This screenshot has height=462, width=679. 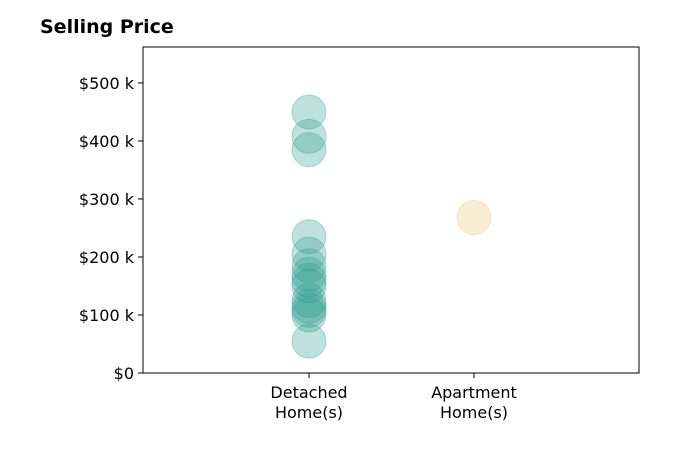 I want to click on y-tick-label: $0, so click(x=124, y=373).